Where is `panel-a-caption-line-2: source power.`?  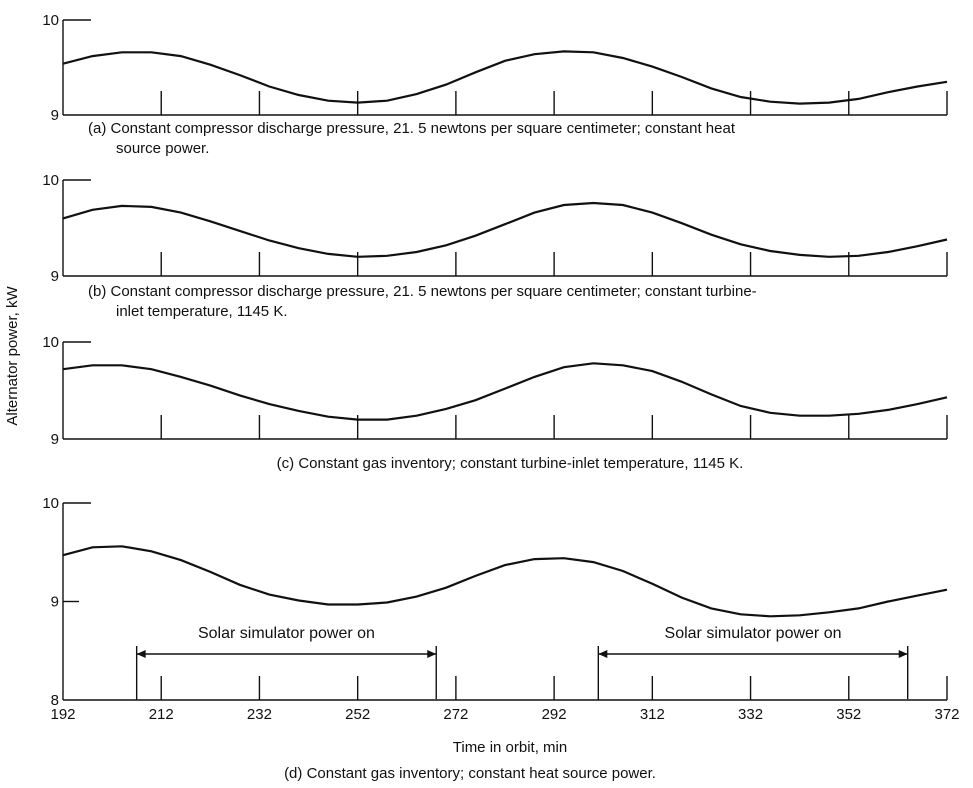
panel-a-caption-line-2: source power. is located at coordinates (162, 148).